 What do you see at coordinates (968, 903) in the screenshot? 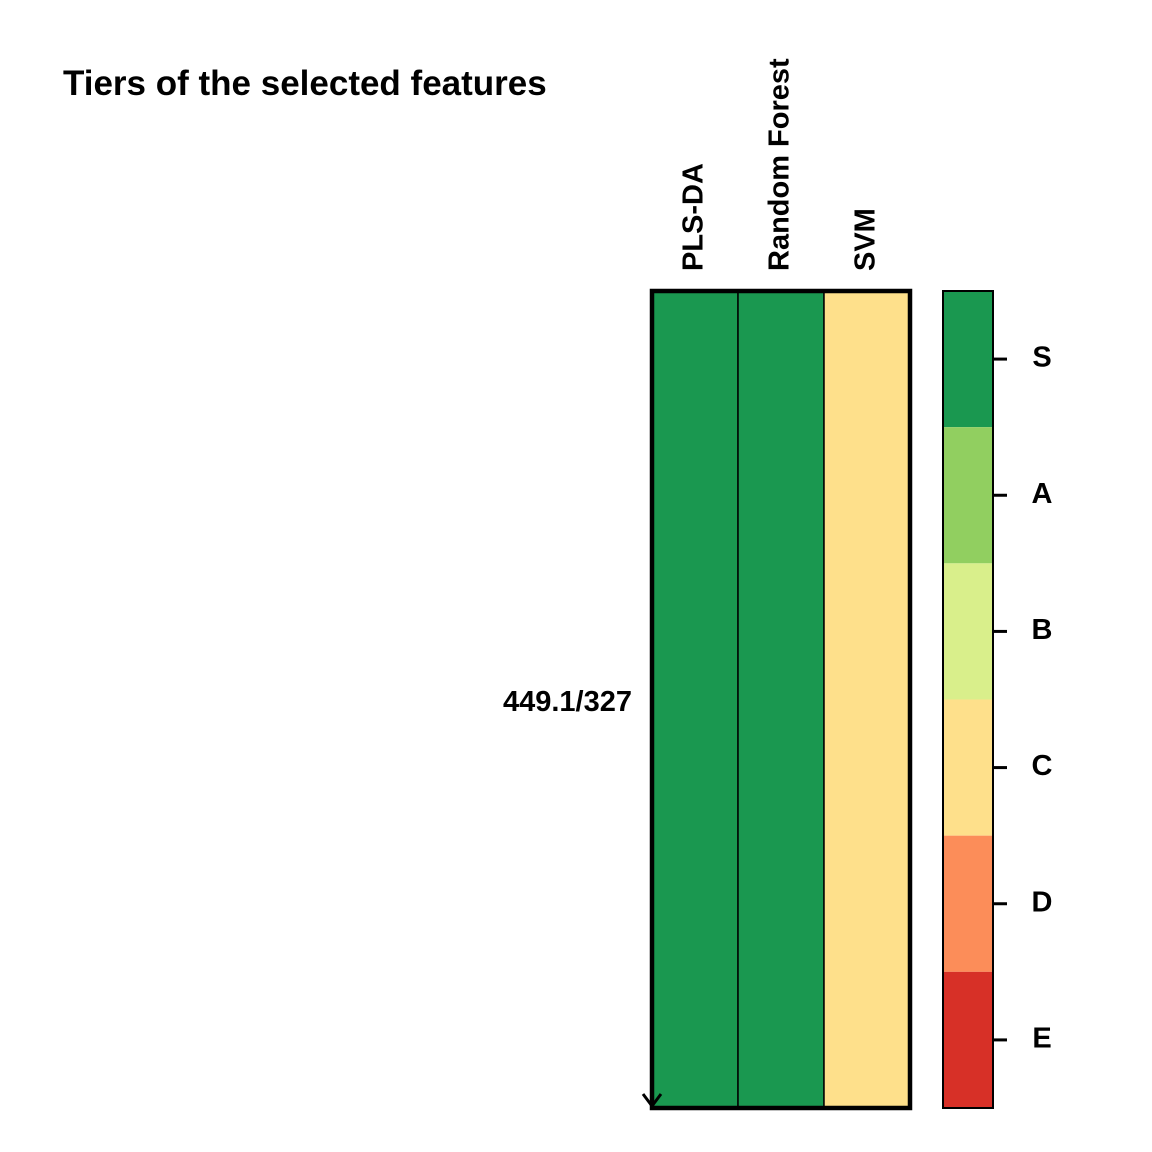
I see `legend-swatch-d` at bounding box center [968, 903].